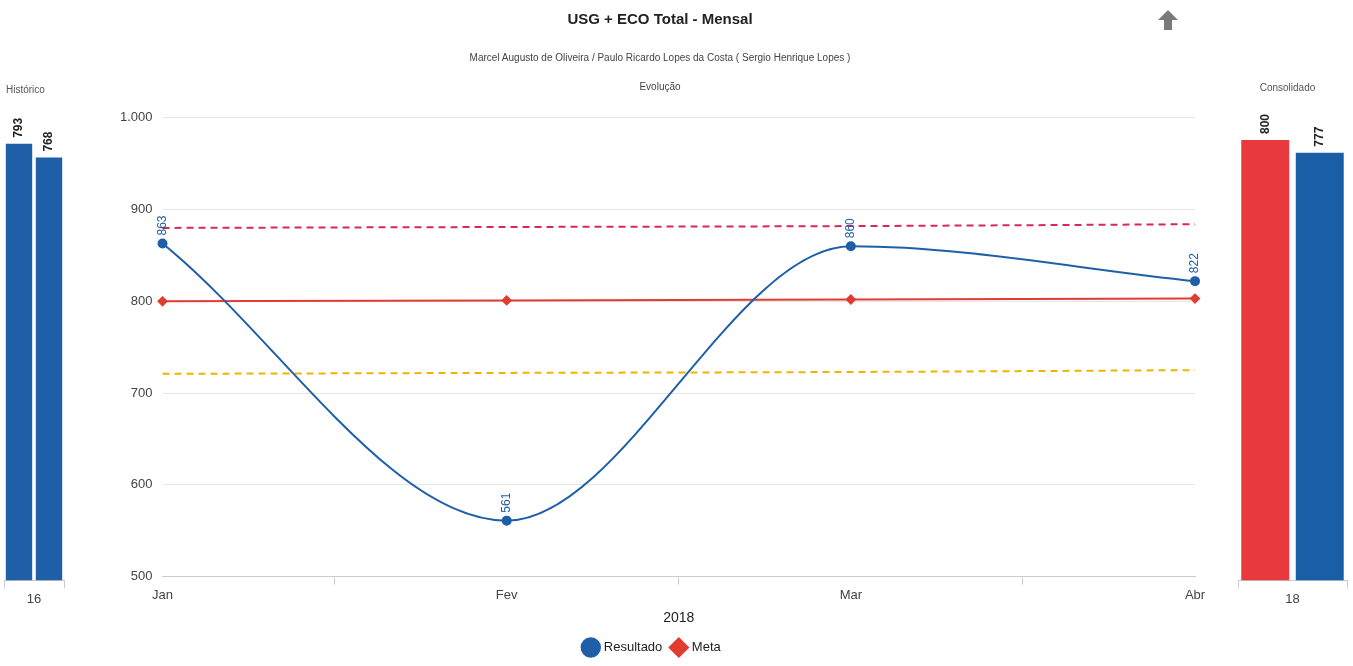 The image size is (1353, 666). Describe the element at coordinates (851, 594) in the screenshot. I see `x-tick-label: Mar` at that location.